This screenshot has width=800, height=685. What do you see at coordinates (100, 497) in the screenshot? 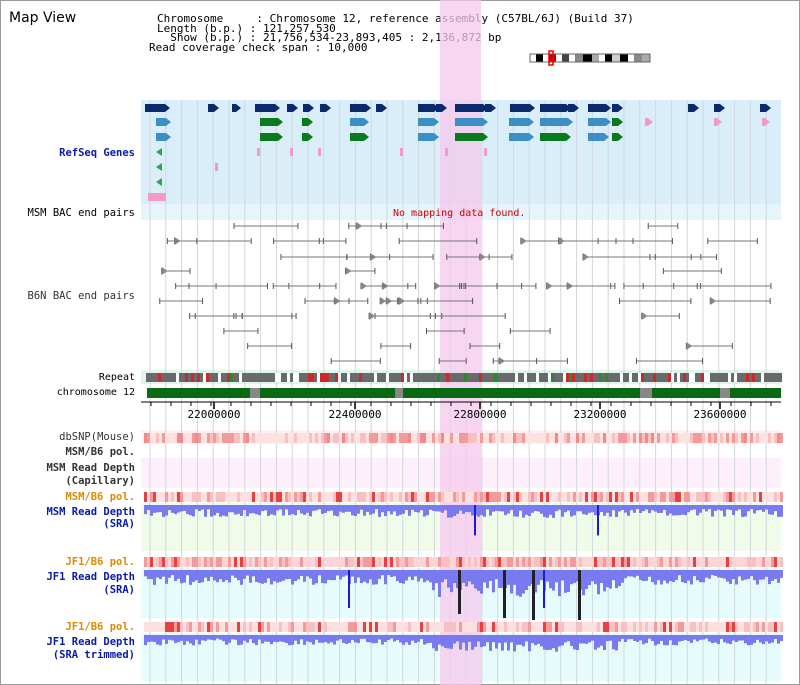
I see `msm-b6-pol-label-2: MSM/B6 pol.` at bounding box center [100, 497].